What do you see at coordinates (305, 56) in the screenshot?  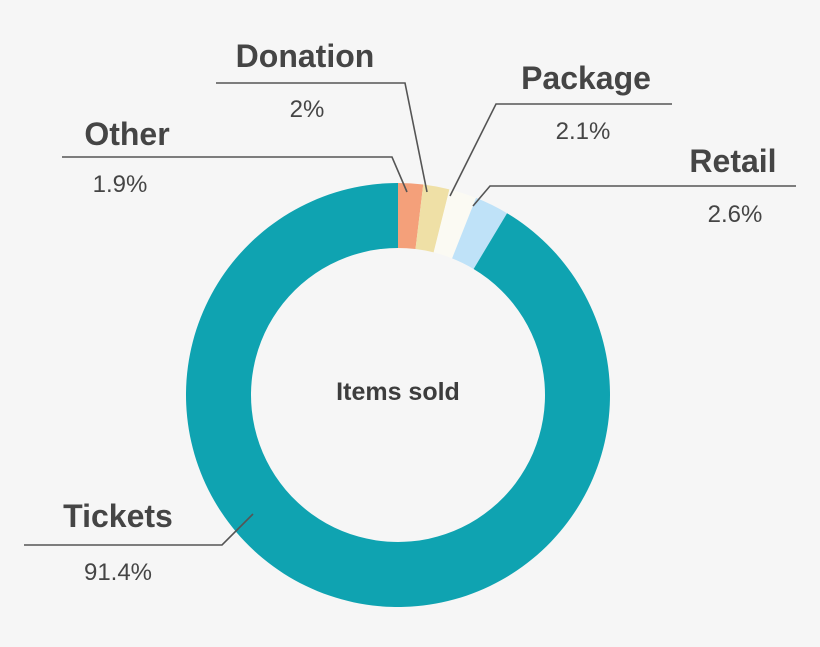 I see `label-donation-name: Donation` at bounding box center [305, 56].